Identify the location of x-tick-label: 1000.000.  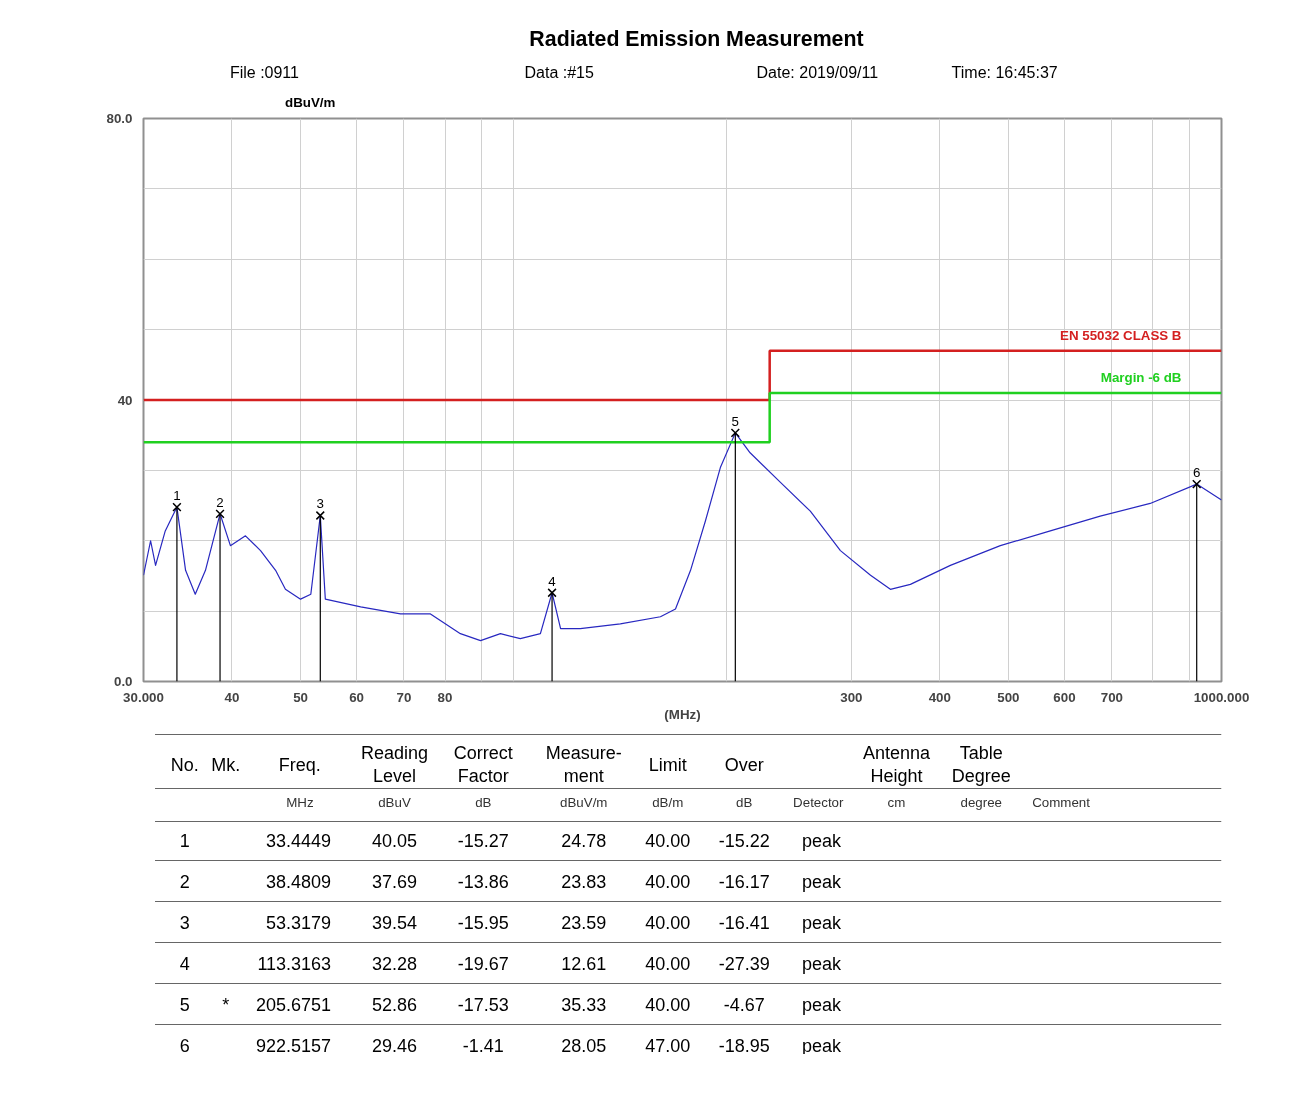
(1221, 697).